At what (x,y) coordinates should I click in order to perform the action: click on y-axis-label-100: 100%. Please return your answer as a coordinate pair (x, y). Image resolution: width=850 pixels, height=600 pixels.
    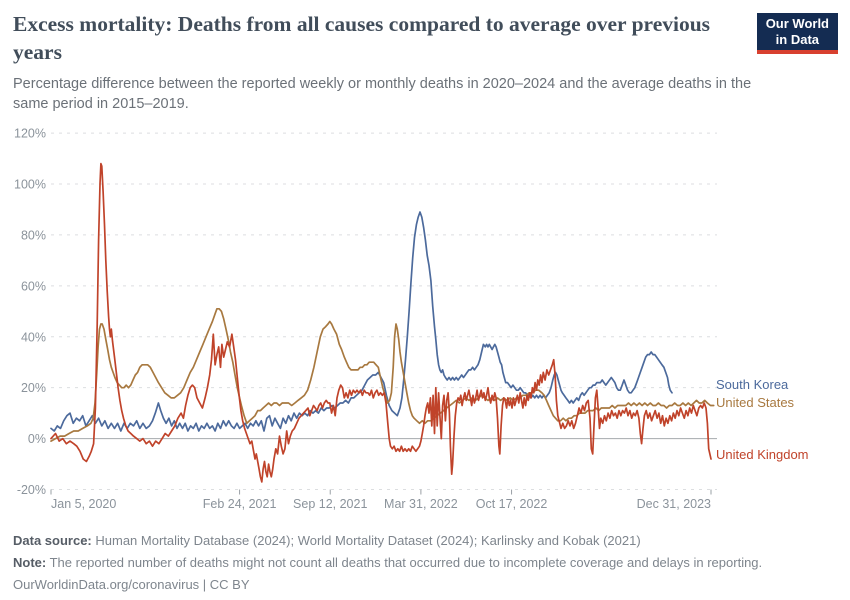
    Looking at the image, I should click on (30, 185).